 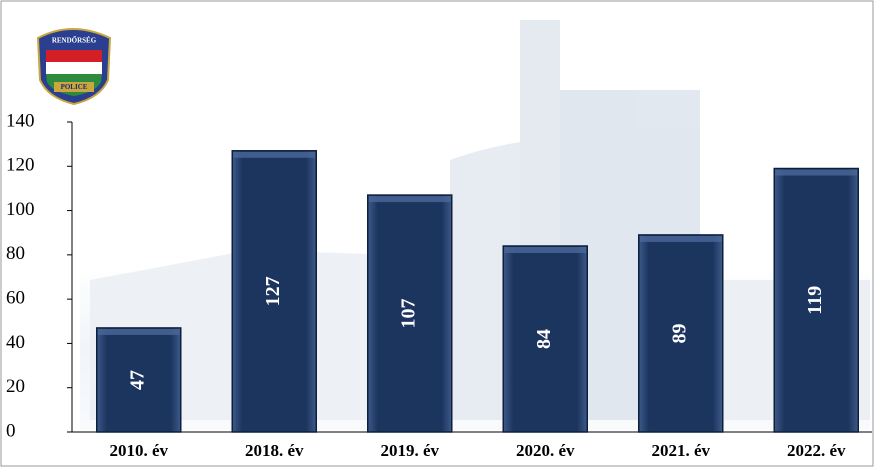 I want to click on x-tick-label: 2019. év, so click(x=409, y=450).